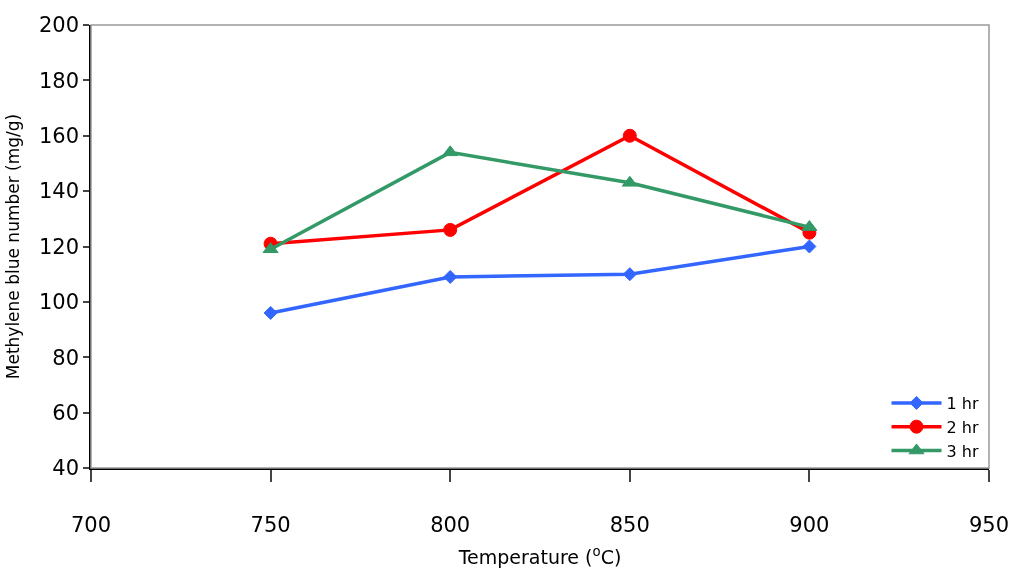 The height and width of the screenshot is (577, 1021). Describe the element at coordinates (59, 191) in the screenshot. I see `y-tick-label: 140` at that location.